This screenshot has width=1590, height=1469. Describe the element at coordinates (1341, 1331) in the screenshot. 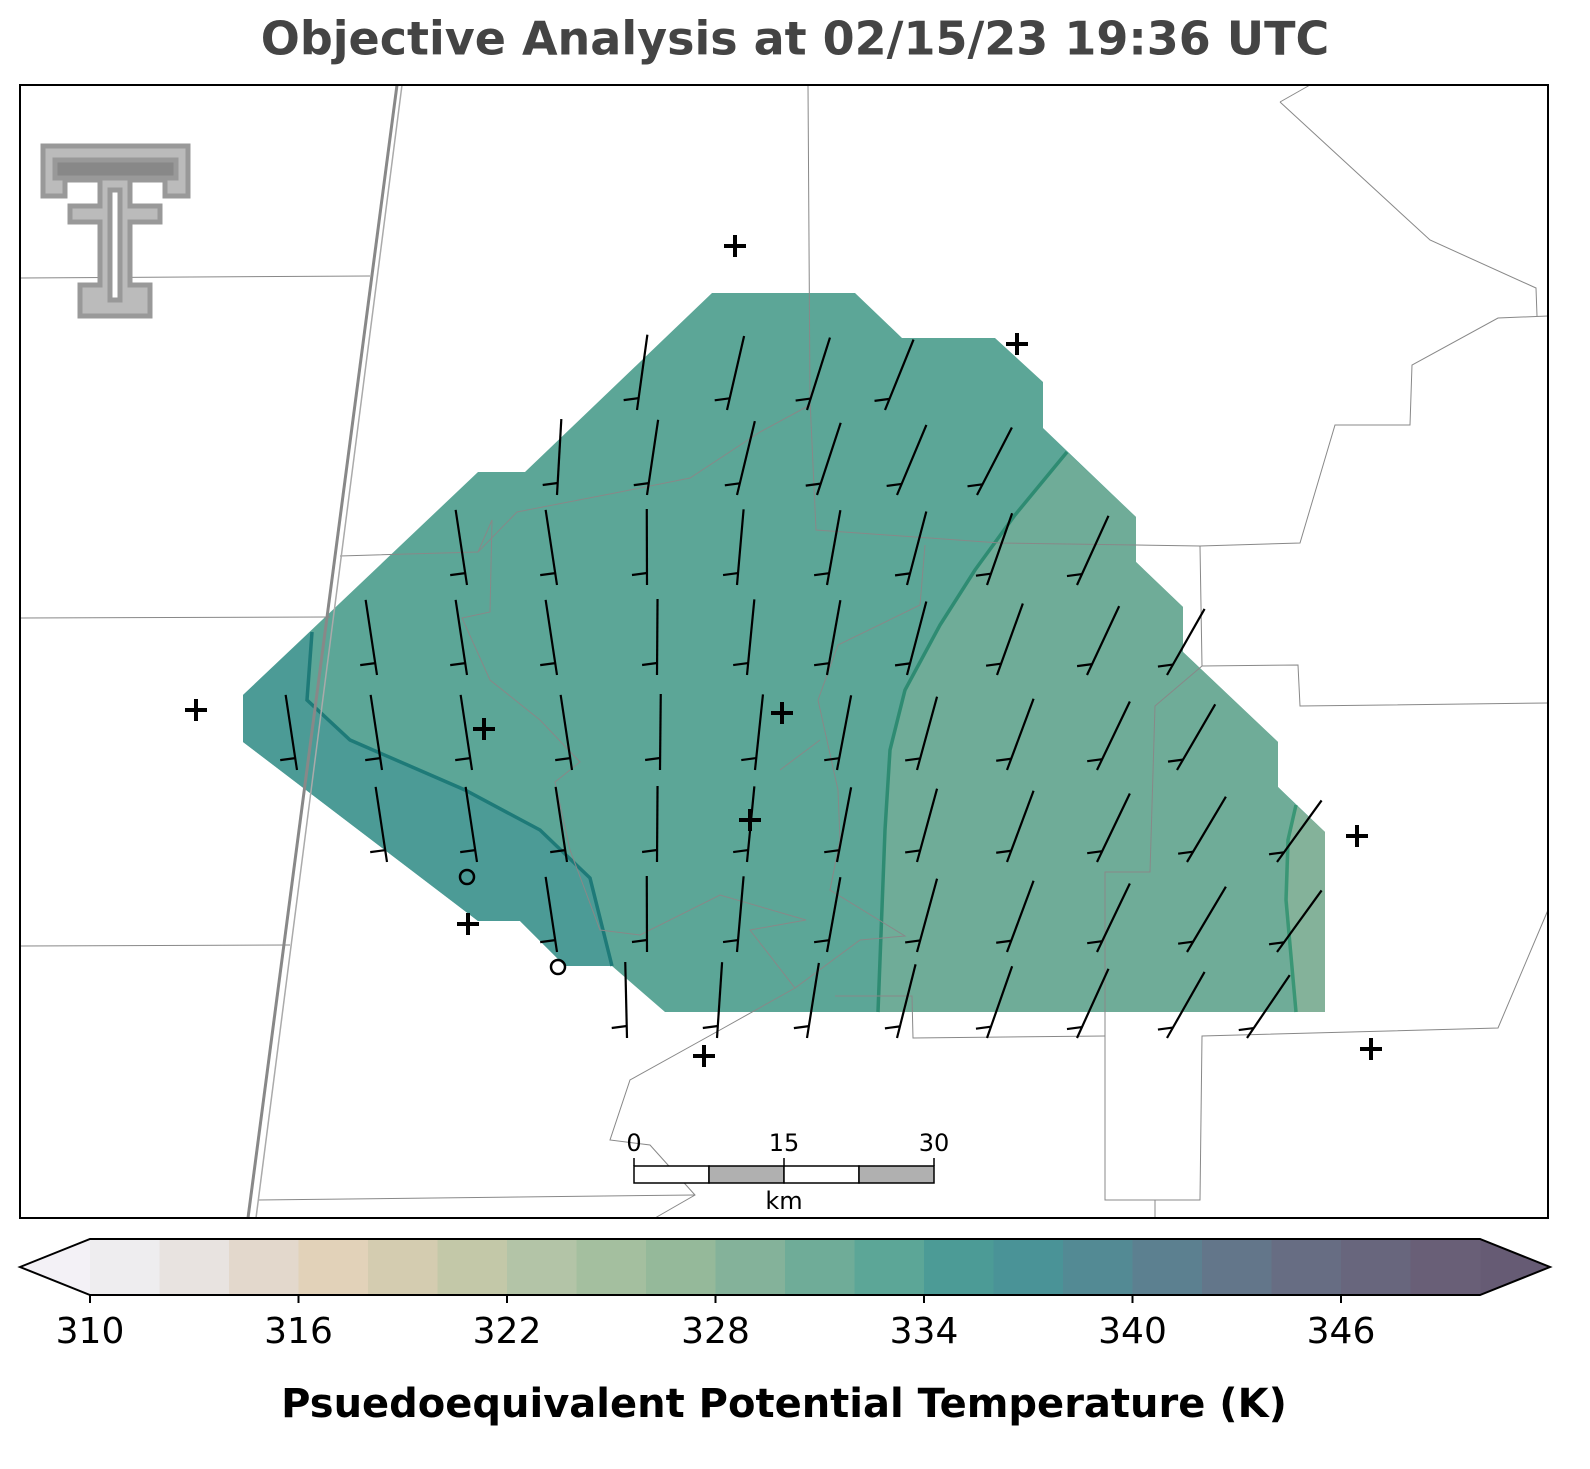

I see `colorbar-tick-label: 346` at that location.